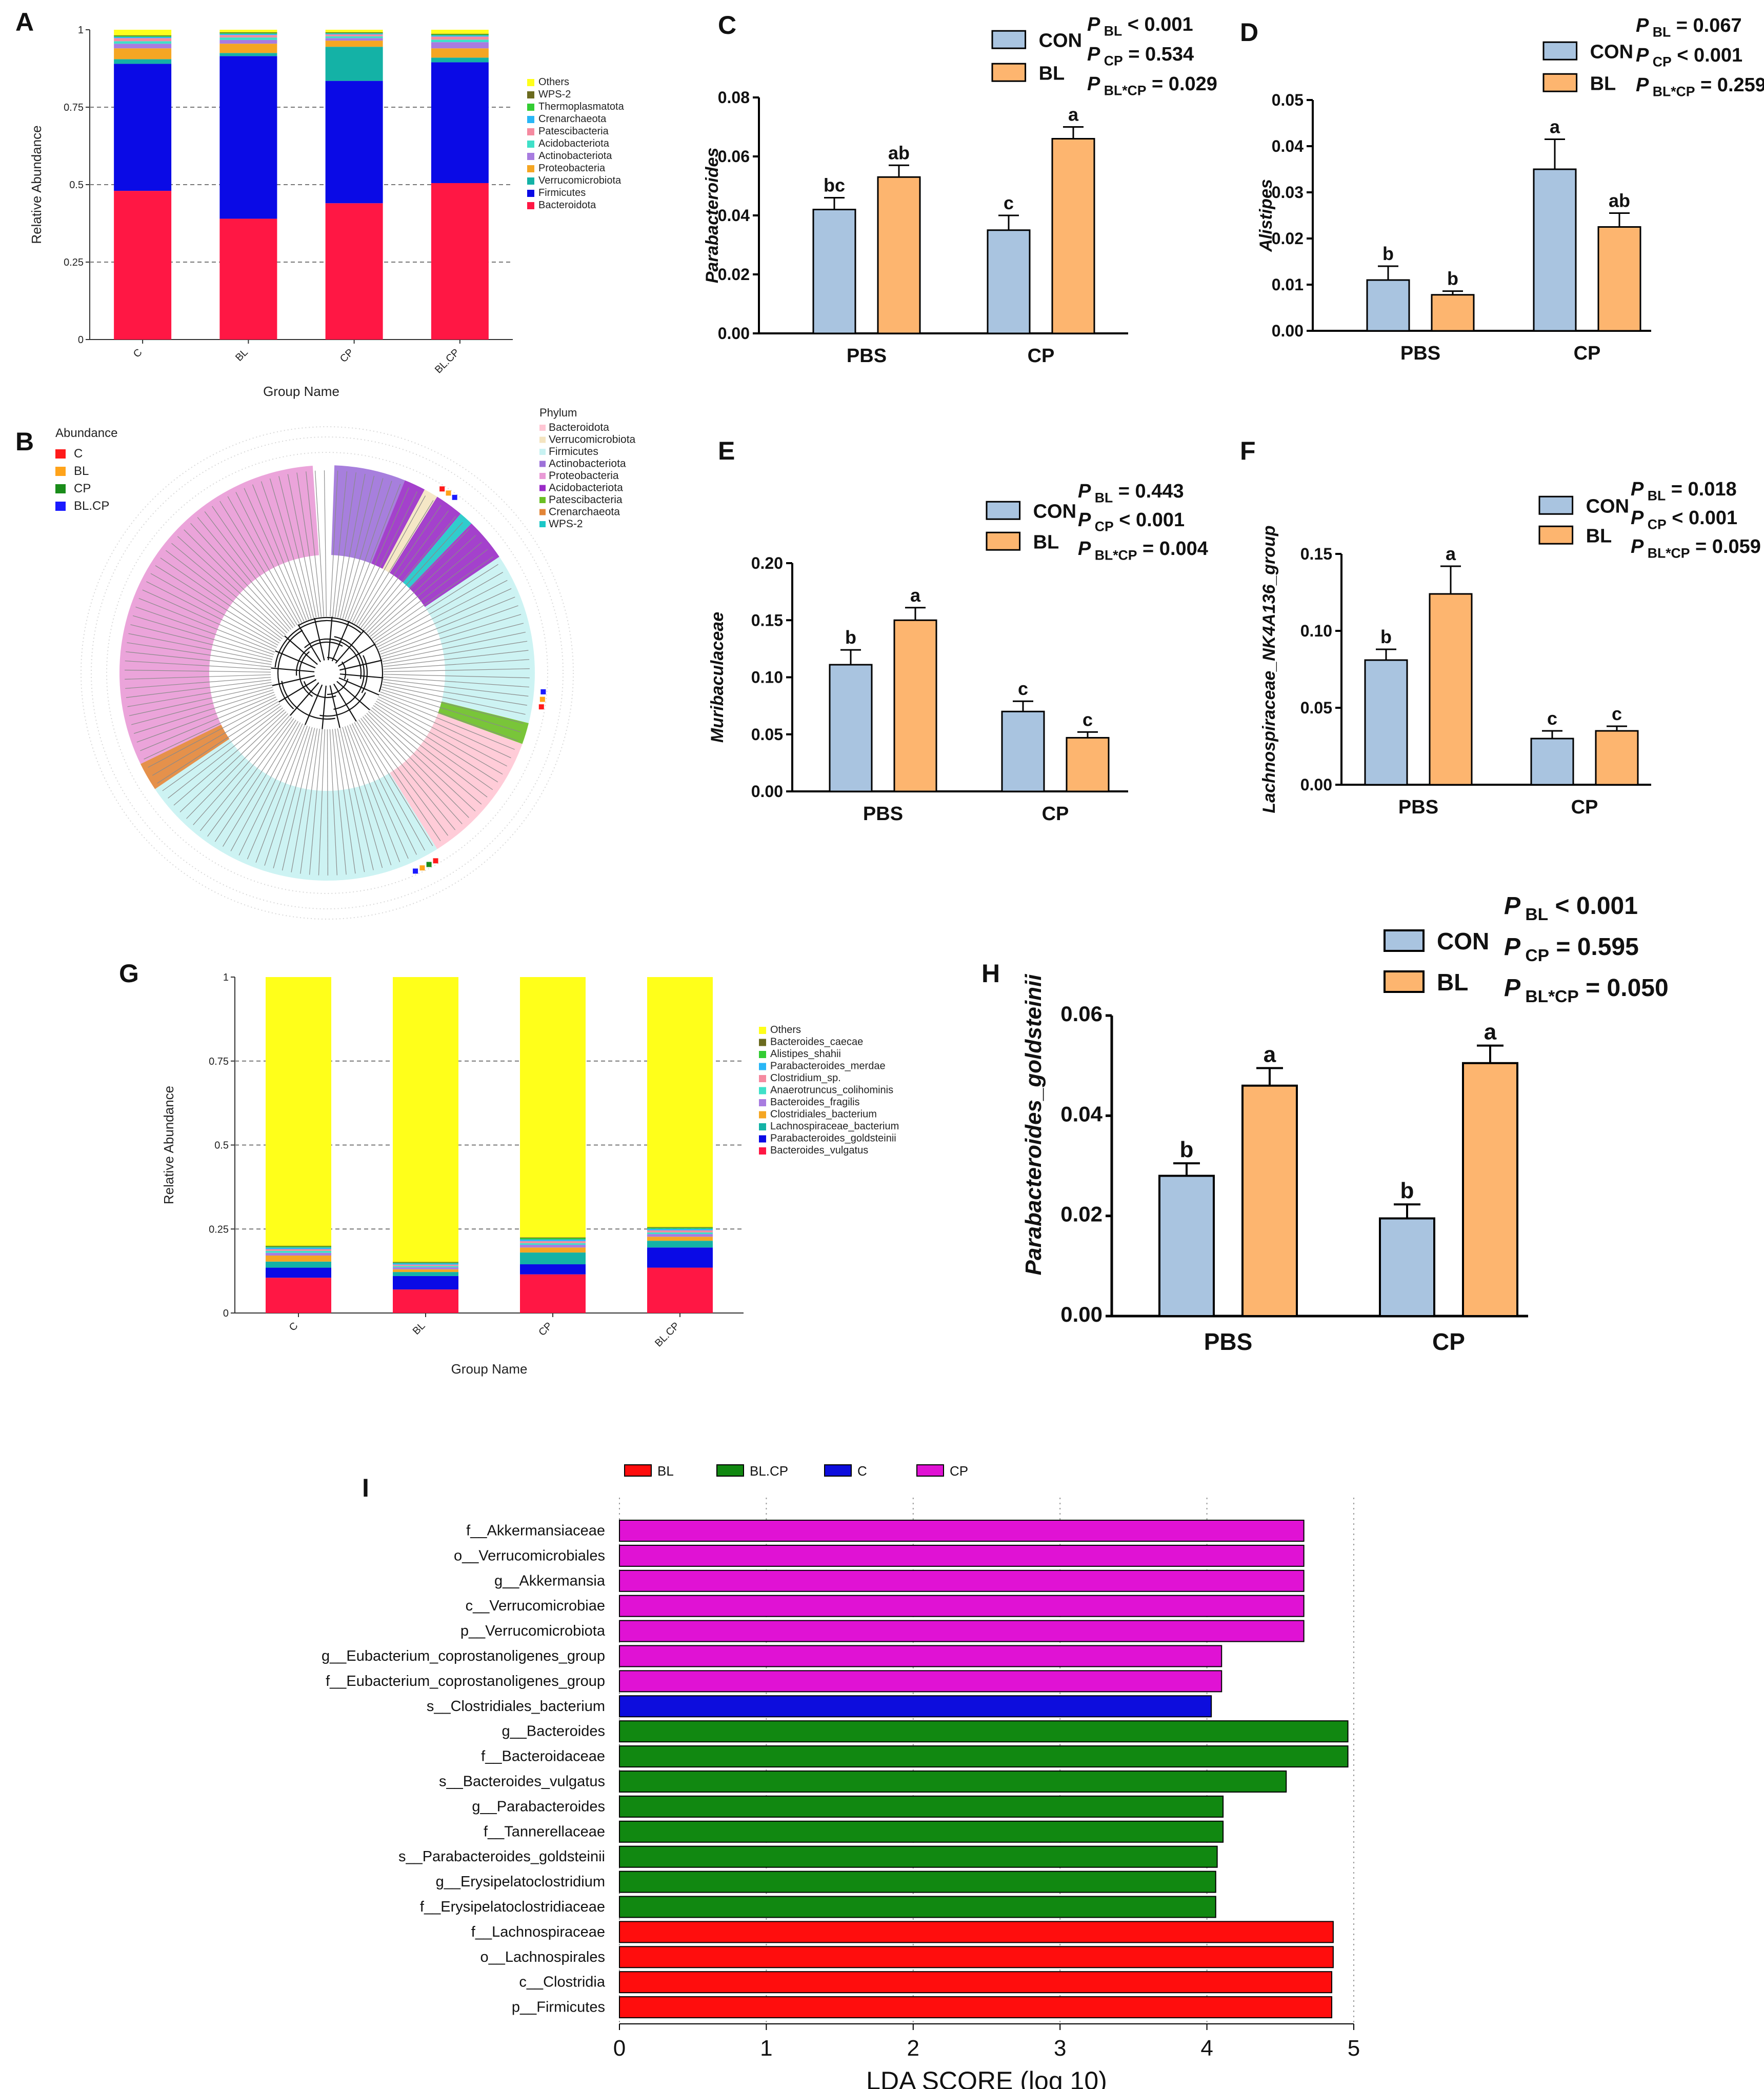 Image resolution: width=1764 pixels, height=2089 pixels. Describe the element at coordinates (1354, 2048) in the screenshot. I see `x-tick-label: 5` at that location.